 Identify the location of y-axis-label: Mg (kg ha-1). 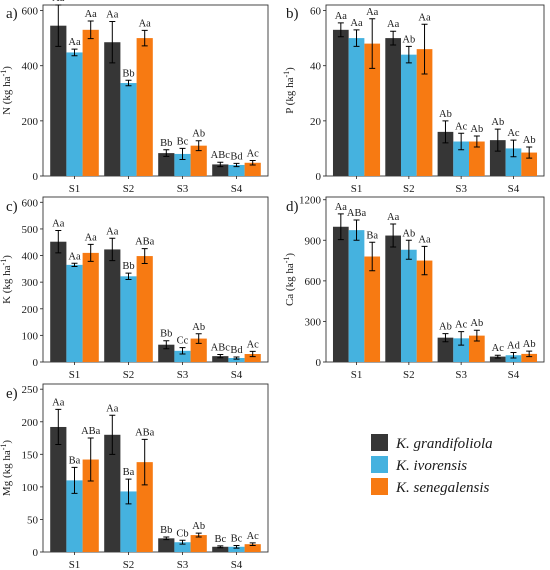
(6, 468).